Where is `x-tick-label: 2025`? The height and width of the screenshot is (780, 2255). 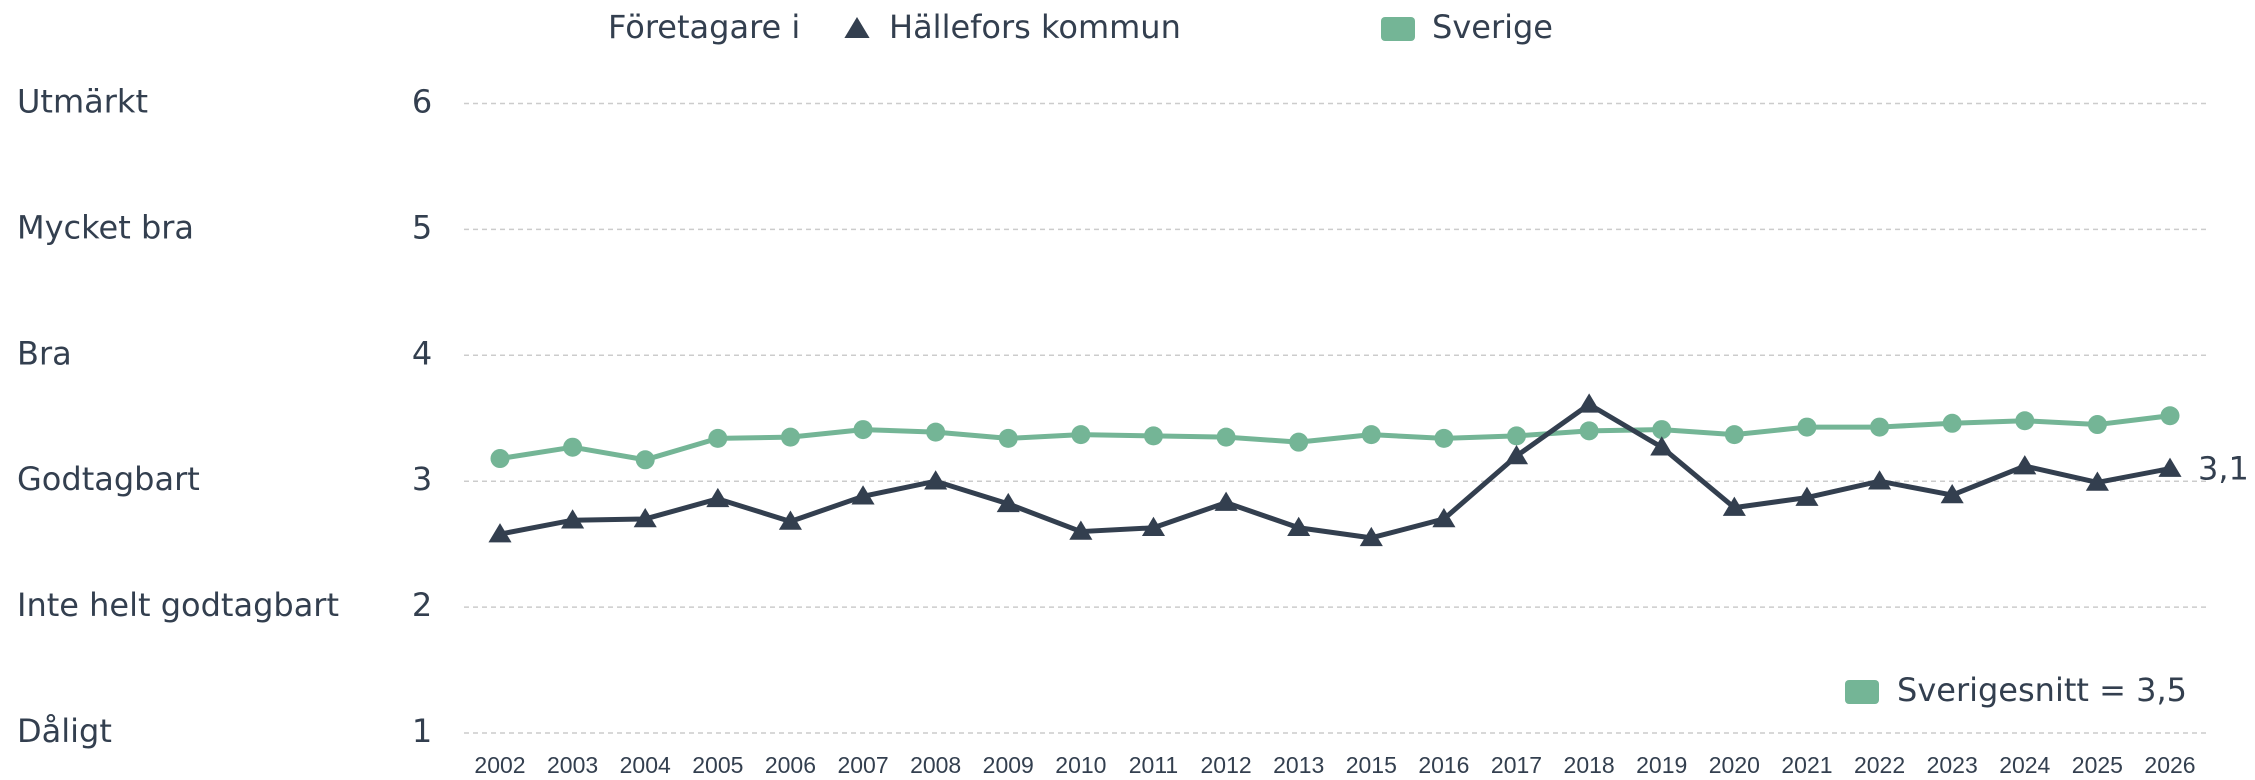 x-tick-label: 2025 is located at coordinates (2097, 765).